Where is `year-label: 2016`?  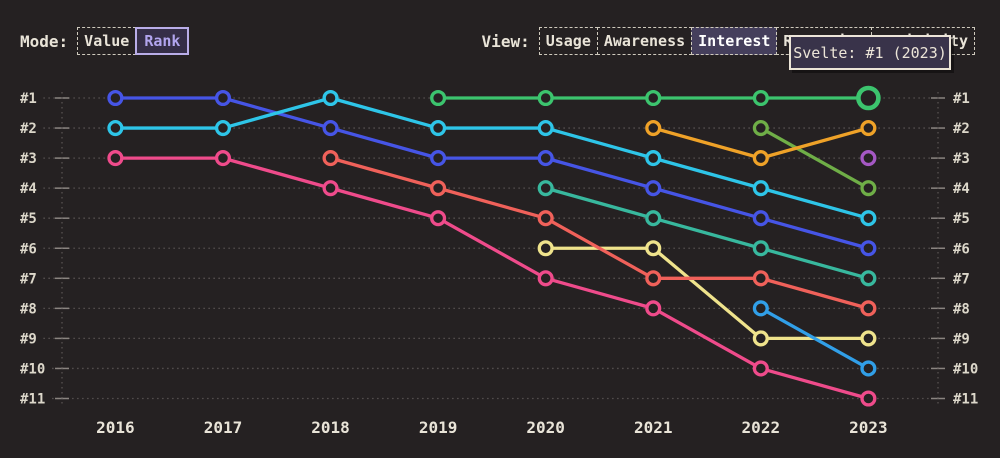
year-label: 2016 is located at coordinates (115, 427).